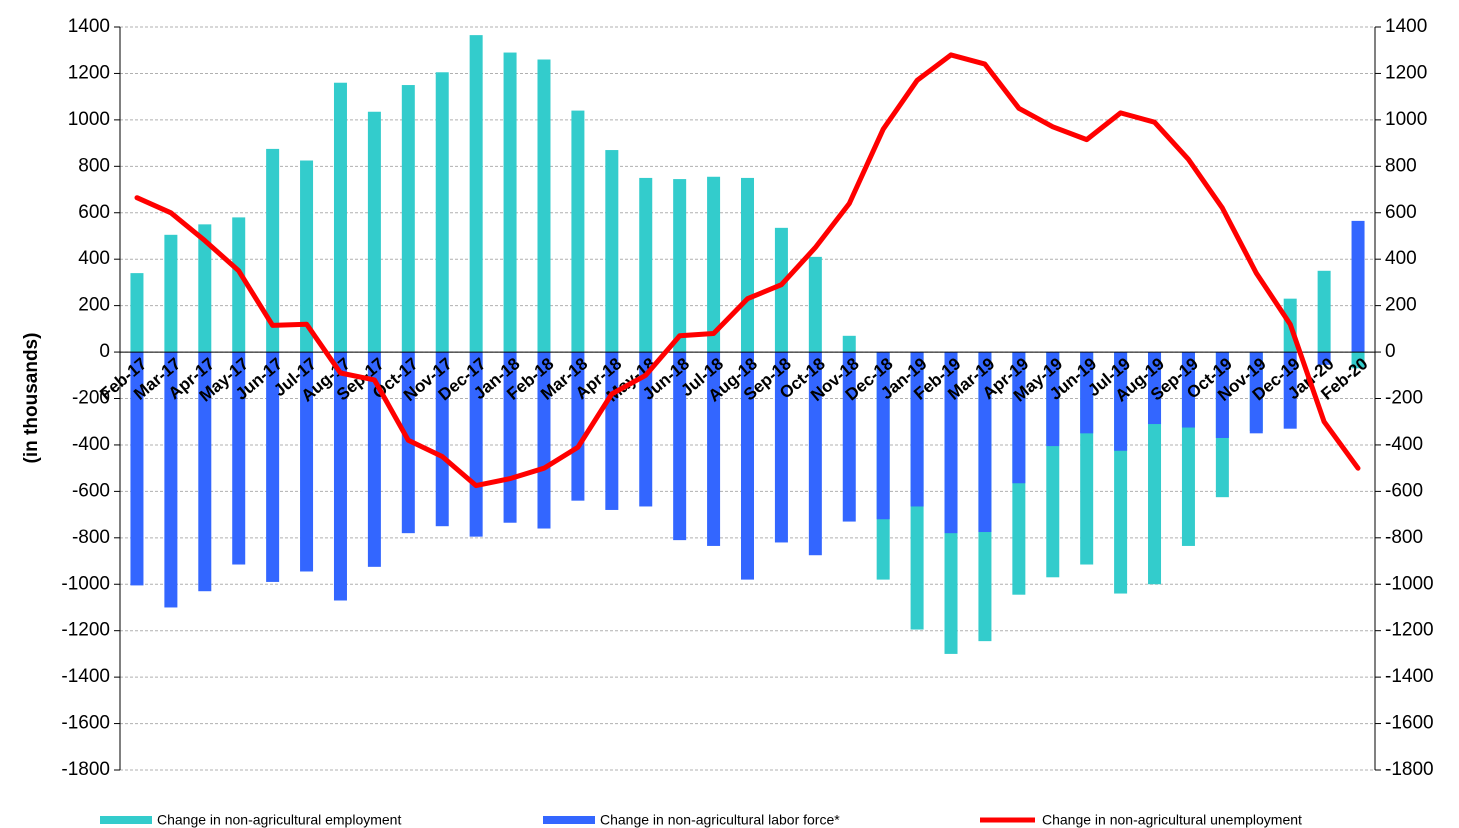  What do you see at coordinates (1404, 398) in the screenshot?
I see `y2-tick-label: -200` at bounding box center [1404, 398].